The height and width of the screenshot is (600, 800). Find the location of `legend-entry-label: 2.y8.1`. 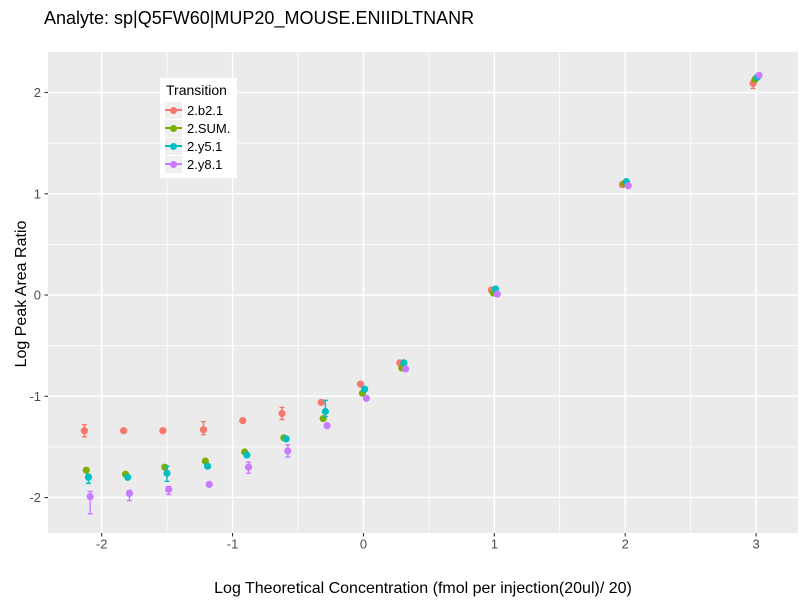

legend-entry-label: 2.y8.1 is located at coordinates (205, 164).